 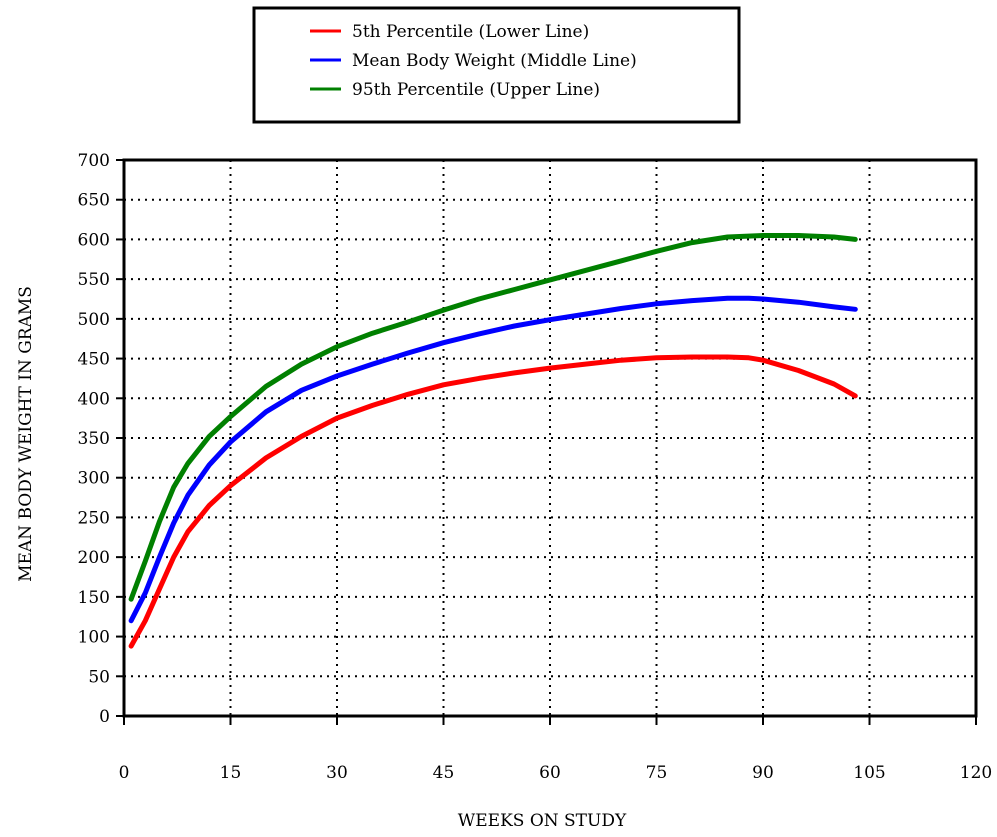 What do you see at coordinates (494, 61) in the screenshot?
I see `legend-label: Mean Body Weight (Middle Line)` at bounding box center [494, 61].